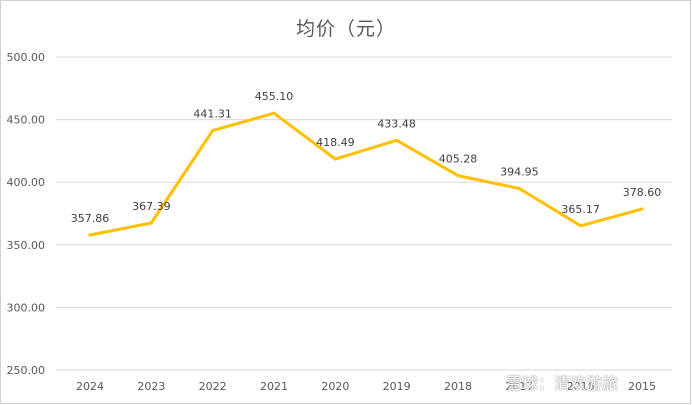 The height and width of the screenshot is (405, 692). What do you see at coordinates (26, 370) in the screenshot?
I see `y-tick-label: 250.00` at bounding box center [26, 370].